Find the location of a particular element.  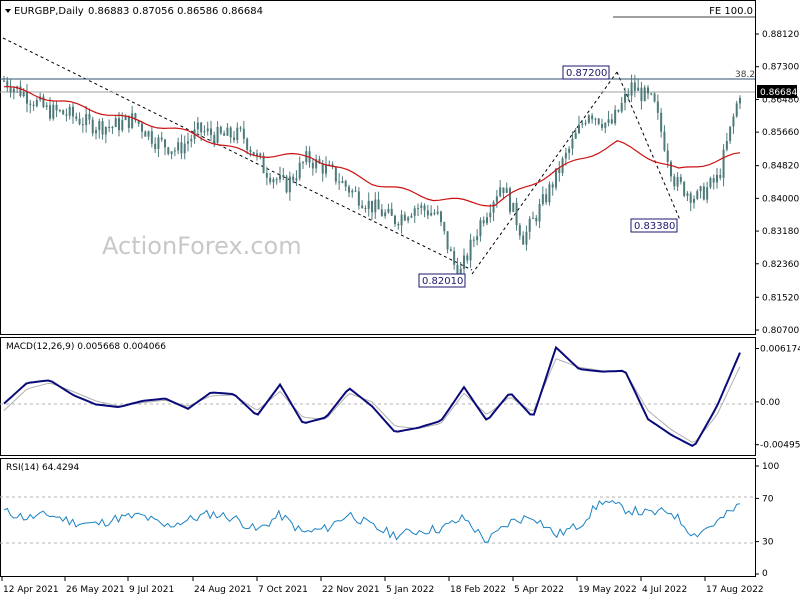

price-y-tick-label: 0.83180 is located at coordinates (780, 232).